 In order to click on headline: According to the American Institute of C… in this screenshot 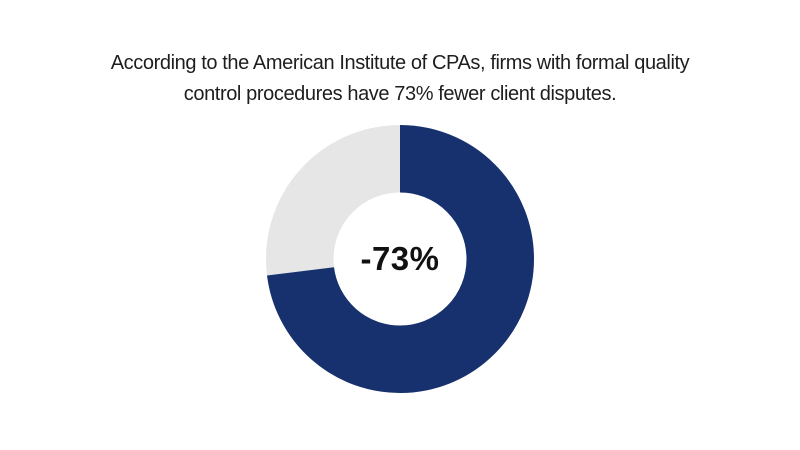, I will do `click(400, 79)`.